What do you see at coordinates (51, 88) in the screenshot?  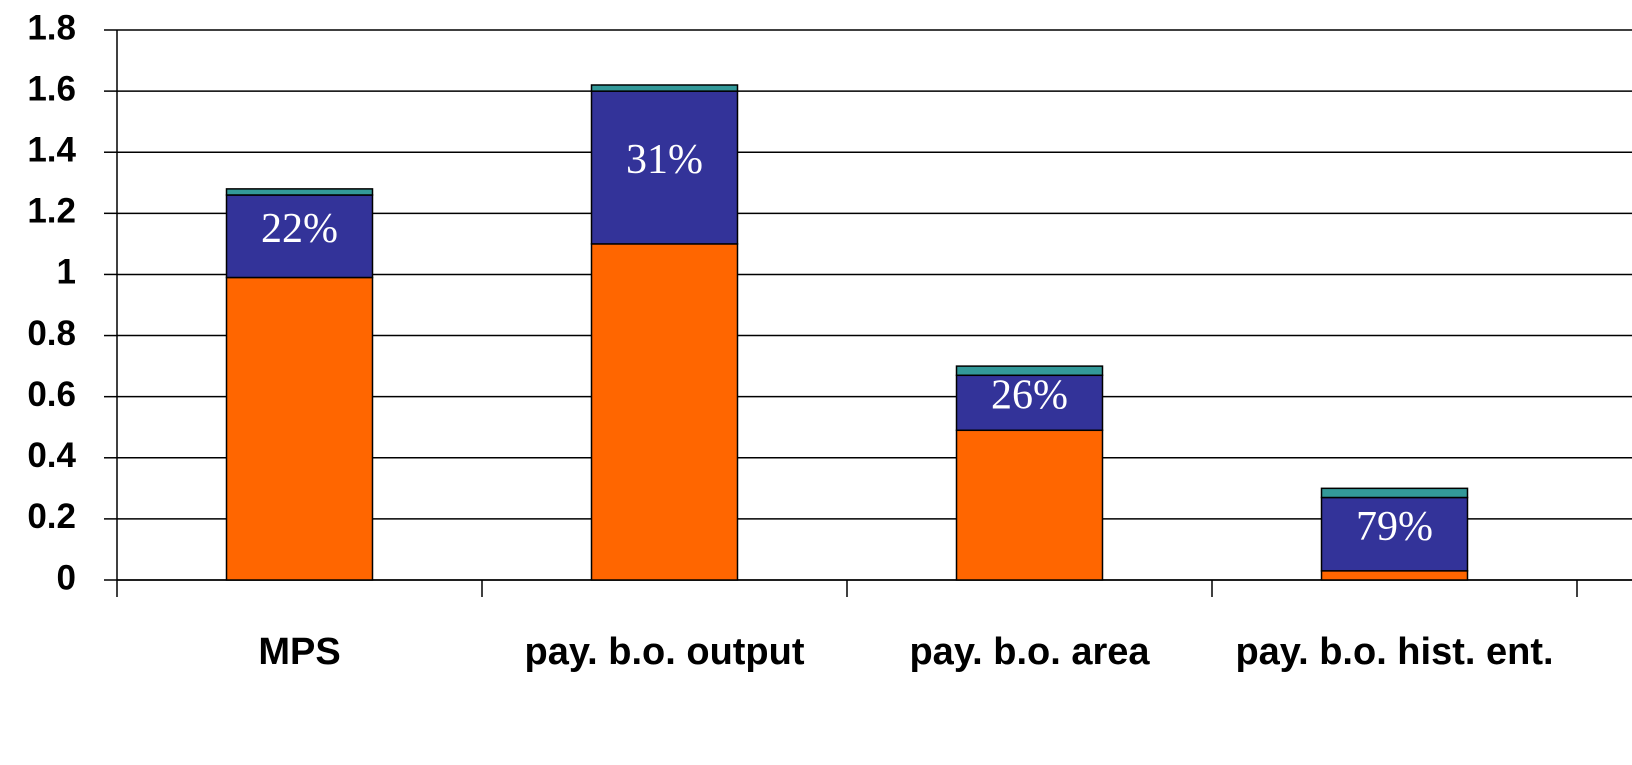 I see `y-tick-label: 1.6` at bounding box center [51, 88].